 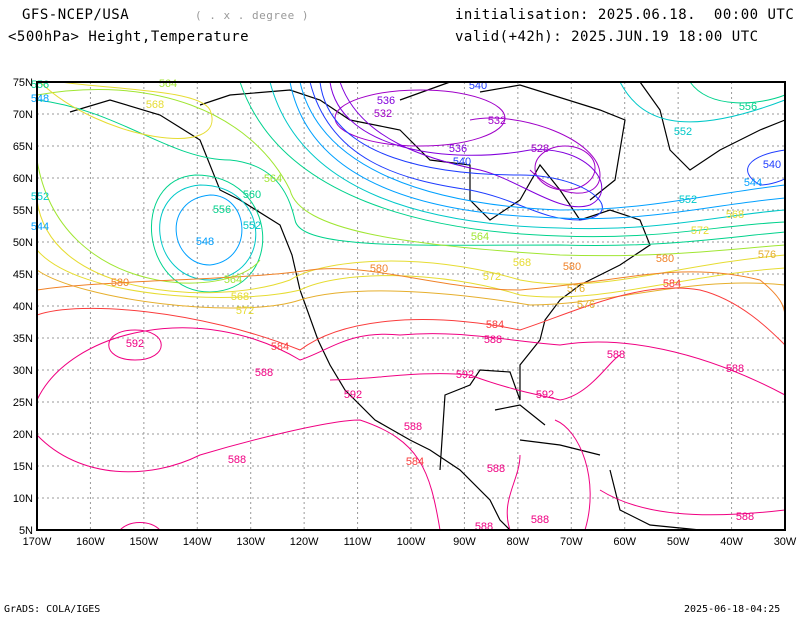 I want to click on lat-tick-label: 70N, so click(x=23, y=115).